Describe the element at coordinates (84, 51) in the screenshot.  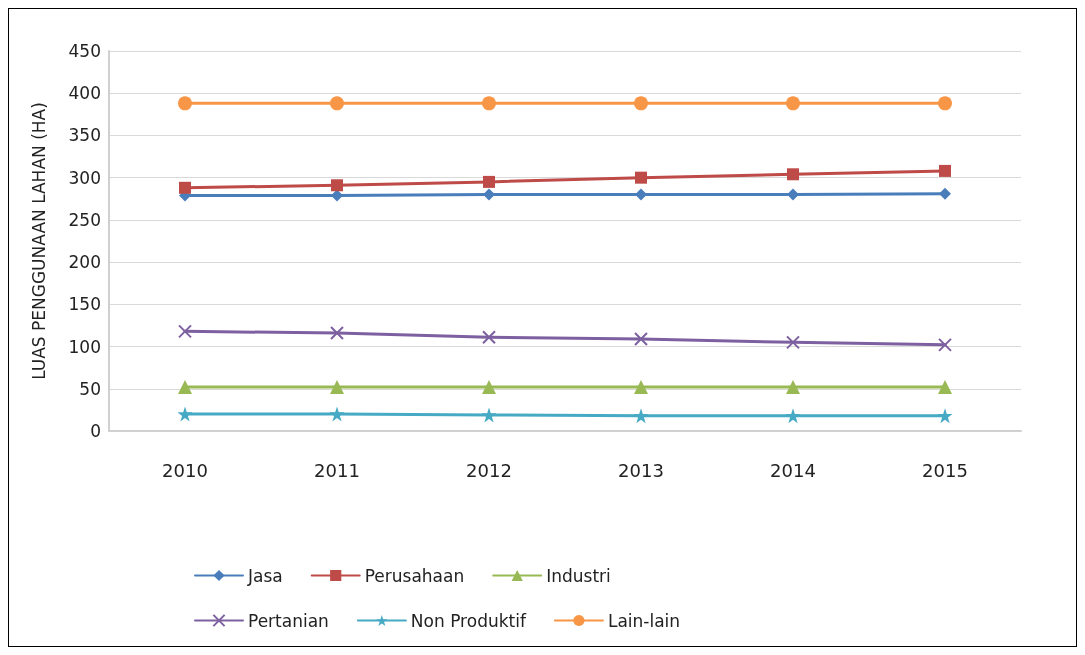
I see `y-tick-label: 450` at that location.